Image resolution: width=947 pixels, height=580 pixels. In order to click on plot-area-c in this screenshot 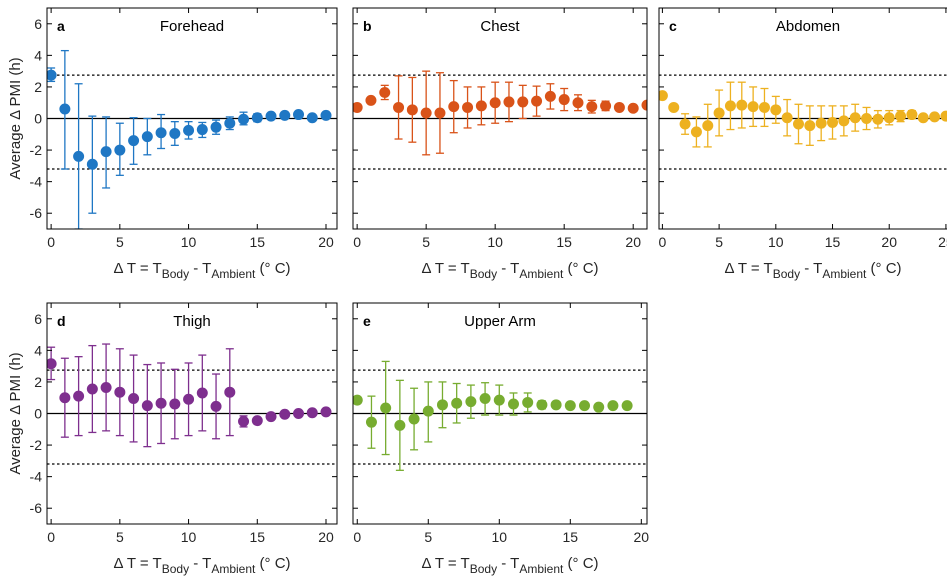, I will do `click(803, 122)`.